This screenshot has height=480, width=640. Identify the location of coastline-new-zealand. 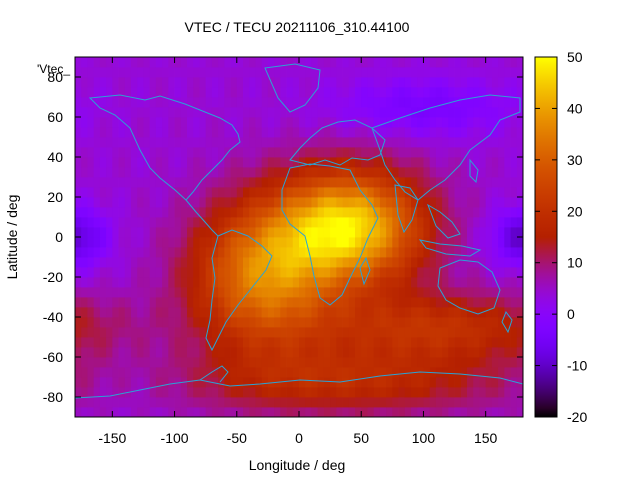
(507, 322).